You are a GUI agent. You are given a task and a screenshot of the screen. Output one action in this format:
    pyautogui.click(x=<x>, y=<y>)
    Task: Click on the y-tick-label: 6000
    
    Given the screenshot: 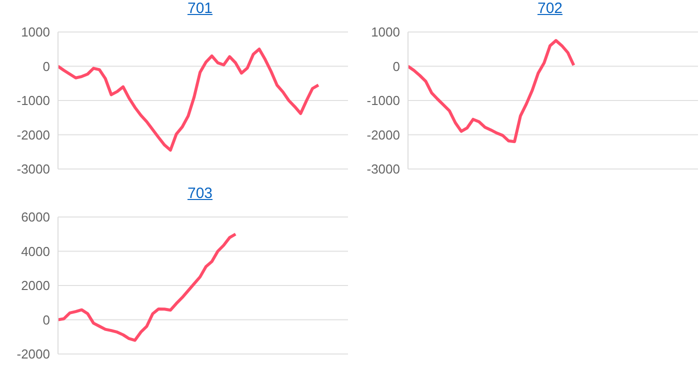 What is the action you would take?
    pyautogui.click(x=35, y=217)
    